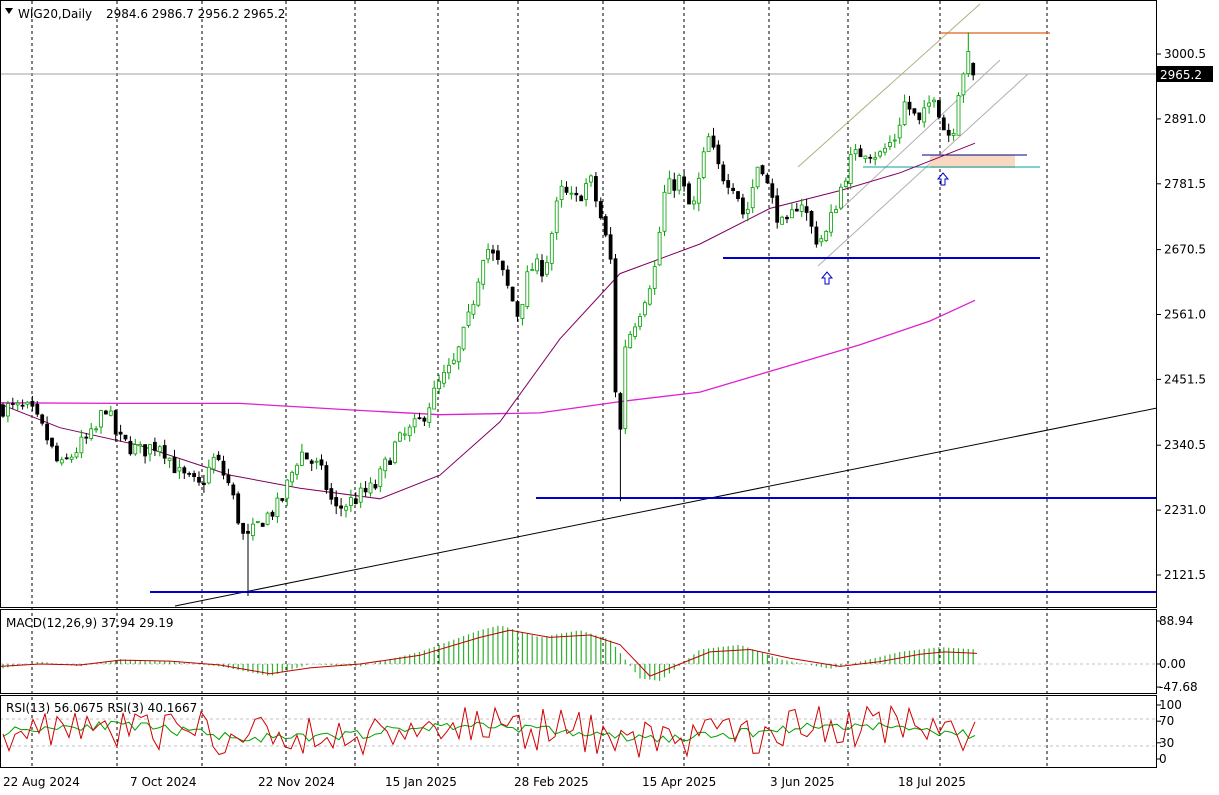 This screenshot has width=1219, height=795. I want to click on chart-title: WIG20,Daily, so click(55, 14).